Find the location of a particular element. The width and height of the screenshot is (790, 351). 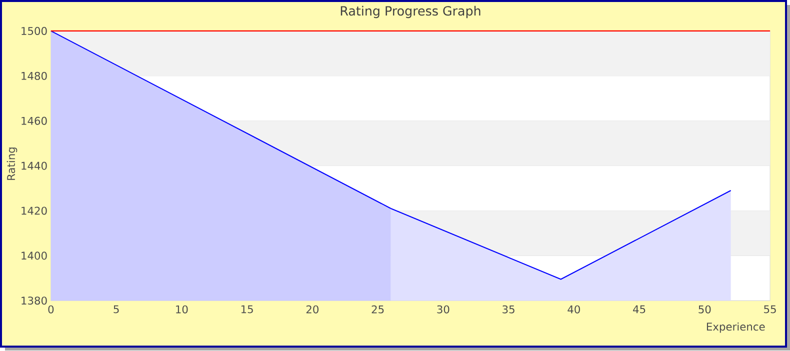

x-tick-label: 15 is located at coordinates (247, 310).